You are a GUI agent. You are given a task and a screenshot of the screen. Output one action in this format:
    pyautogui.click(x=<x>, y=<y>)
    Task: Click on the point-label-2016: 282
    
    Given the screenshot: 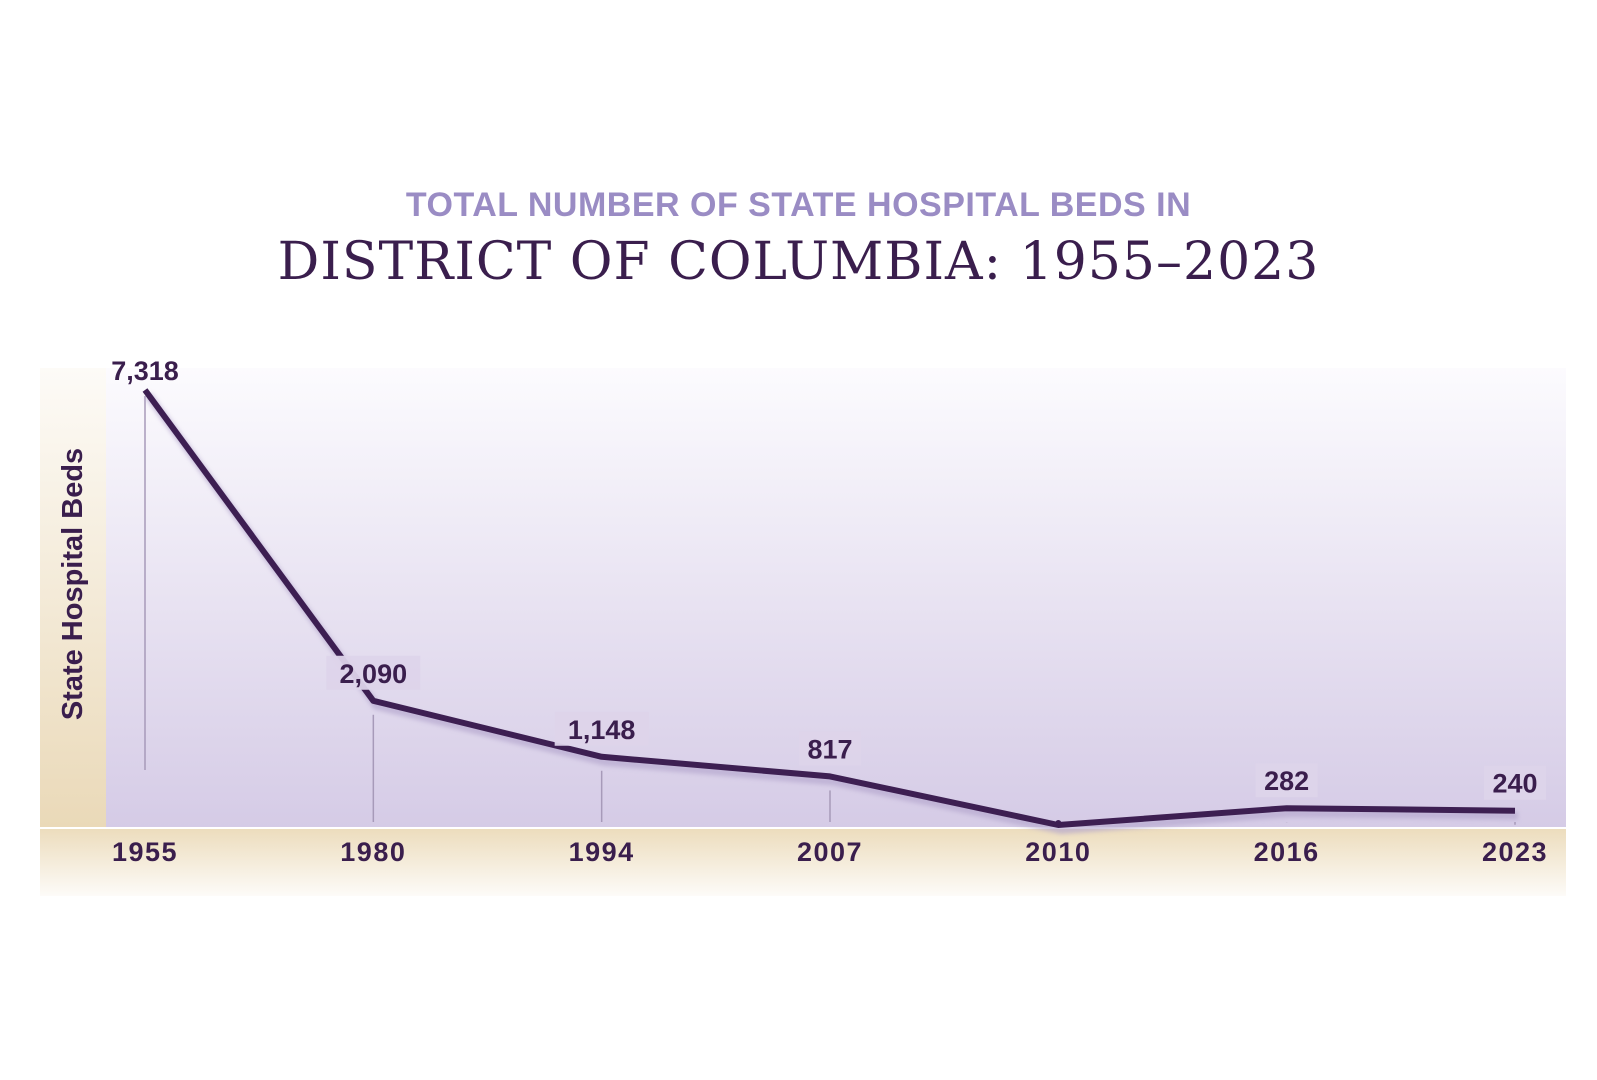 What is the action you would take?
    pyautogui.click(x=1286, y=781)
    